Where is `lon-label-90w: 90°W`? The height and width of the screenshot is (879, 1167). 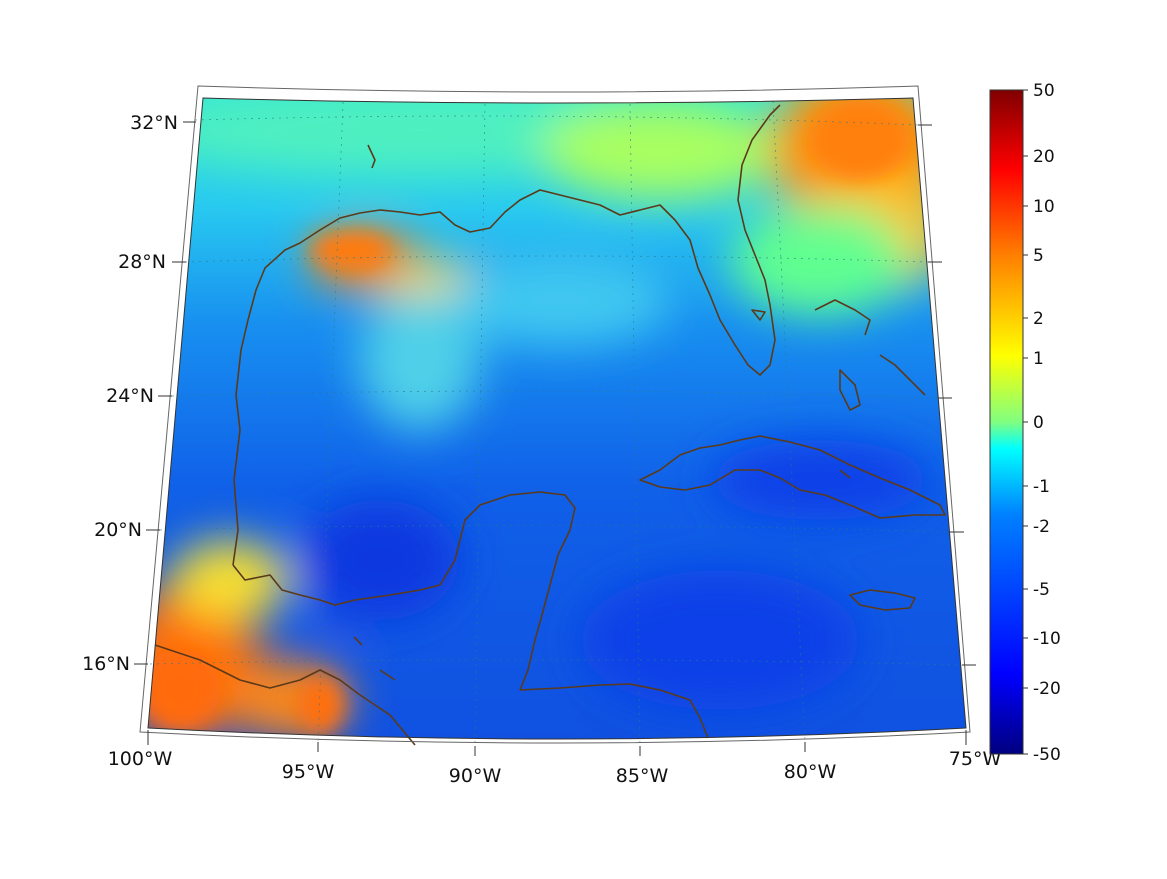
lon-label-90w: 90°W is located at coordinates (475, 776).